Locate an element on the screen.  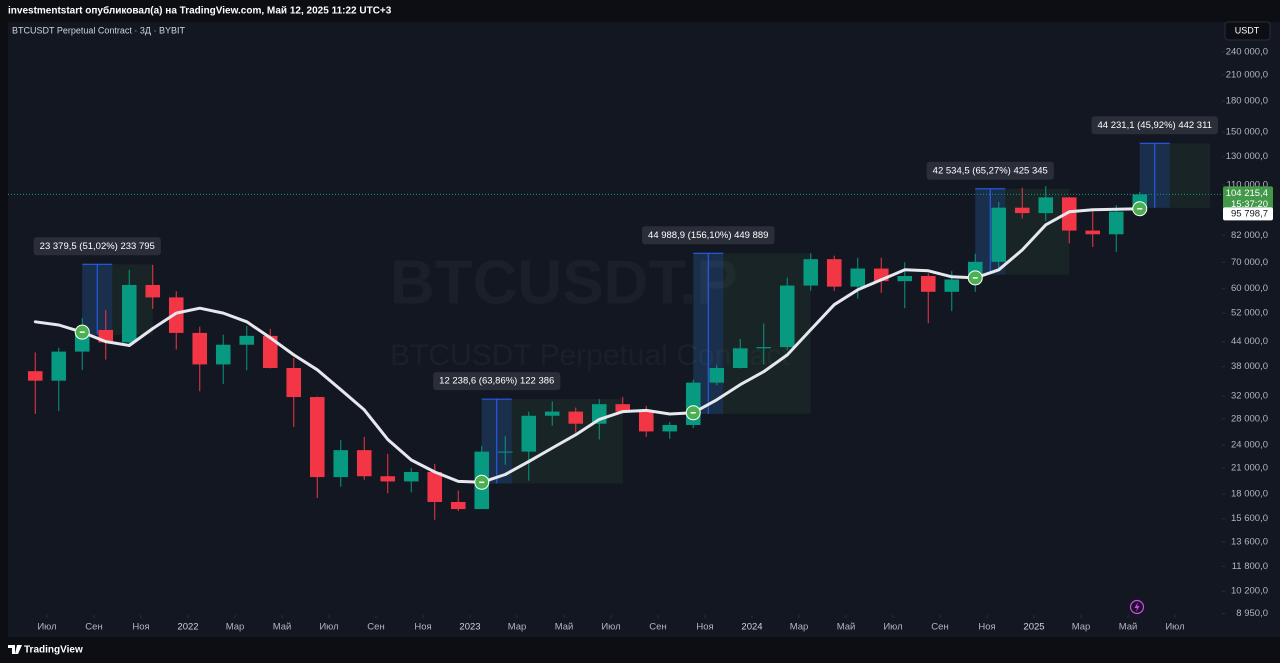
measure-label-text: 23 379,5 (51,02%) 233 795 is located at coordinates (97, 246).